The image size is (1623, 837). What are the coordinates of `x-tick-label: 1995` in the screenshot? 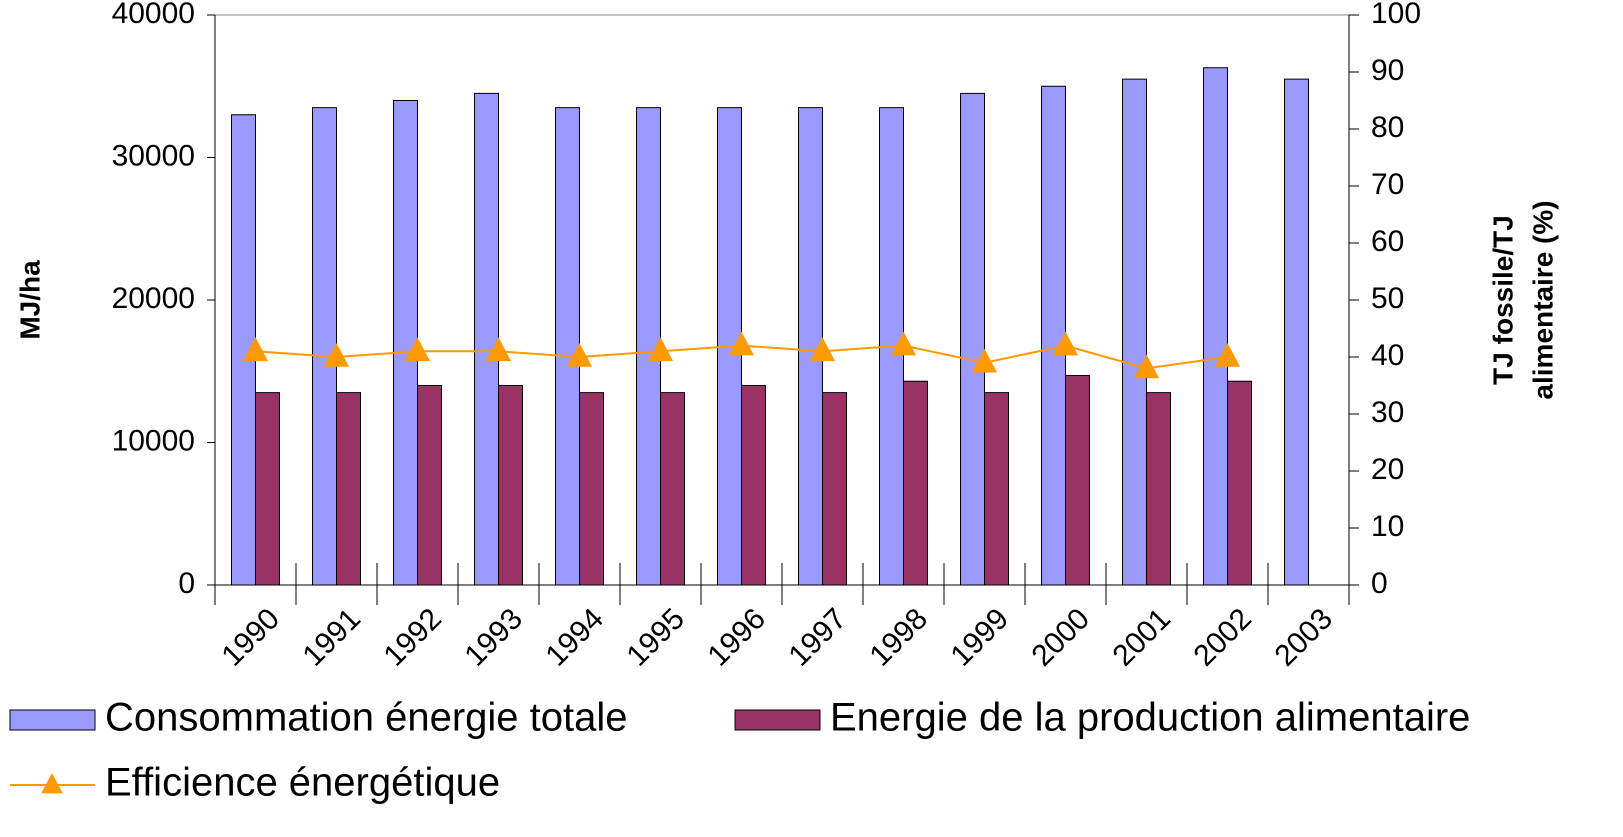 It's located at (656, 637).